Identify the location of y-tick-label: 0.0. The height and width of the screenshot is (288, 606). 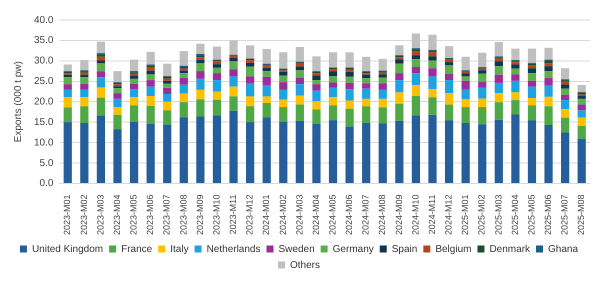
(47, 184).